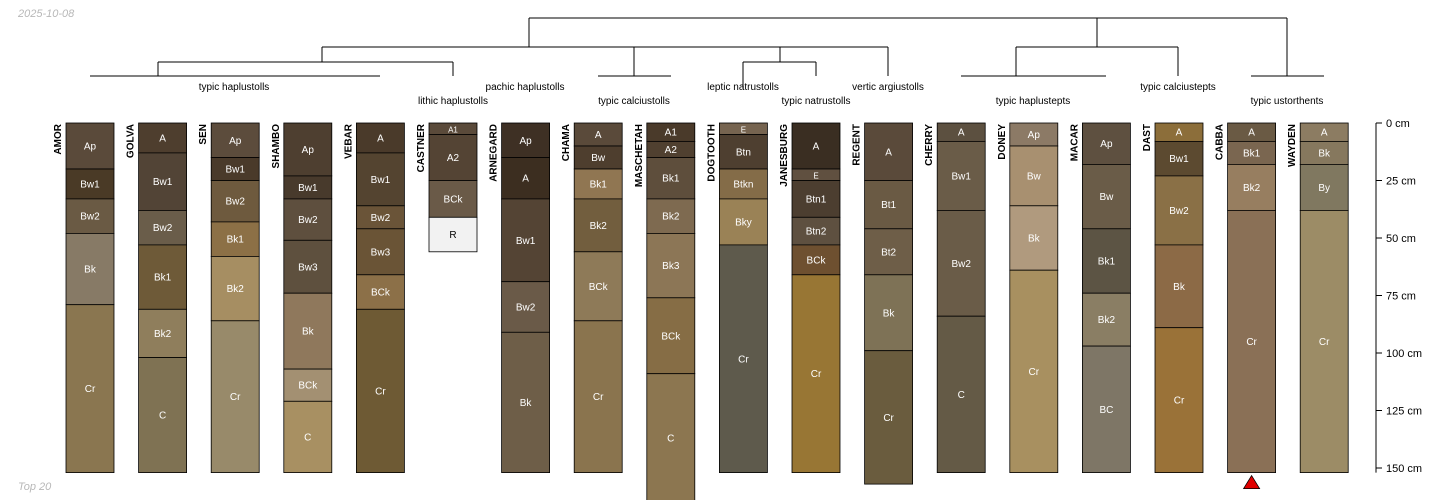 This screenshot has width=1450, height=500. Describe the element at coordinates (671, 266) in the screenshot. I see `horizon-label: Bk3` at that location.